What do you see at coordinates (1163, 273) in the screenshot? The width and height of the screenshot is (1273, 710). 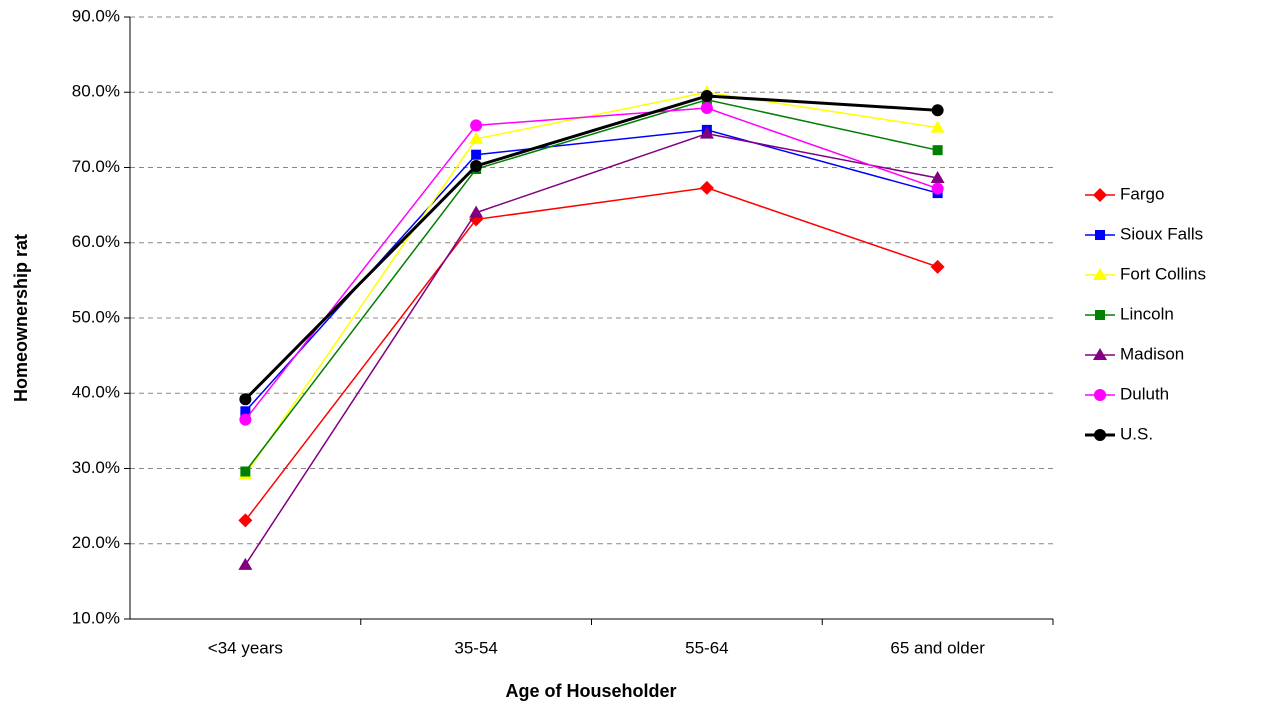 I see `legend-label: Fort Collins` at bounding box center [1163, 273].